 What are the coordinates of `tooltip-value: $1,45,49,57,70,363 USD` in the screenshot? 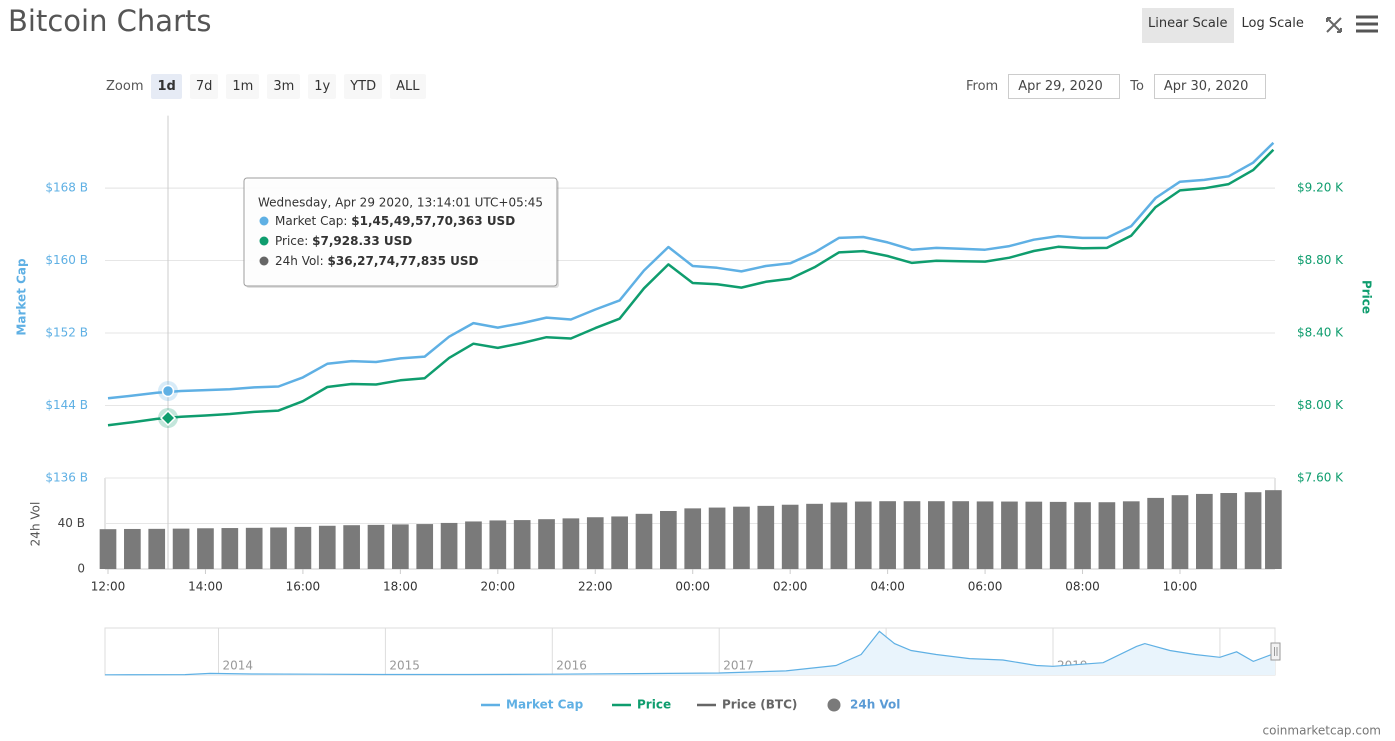 It's located at (433, 221).